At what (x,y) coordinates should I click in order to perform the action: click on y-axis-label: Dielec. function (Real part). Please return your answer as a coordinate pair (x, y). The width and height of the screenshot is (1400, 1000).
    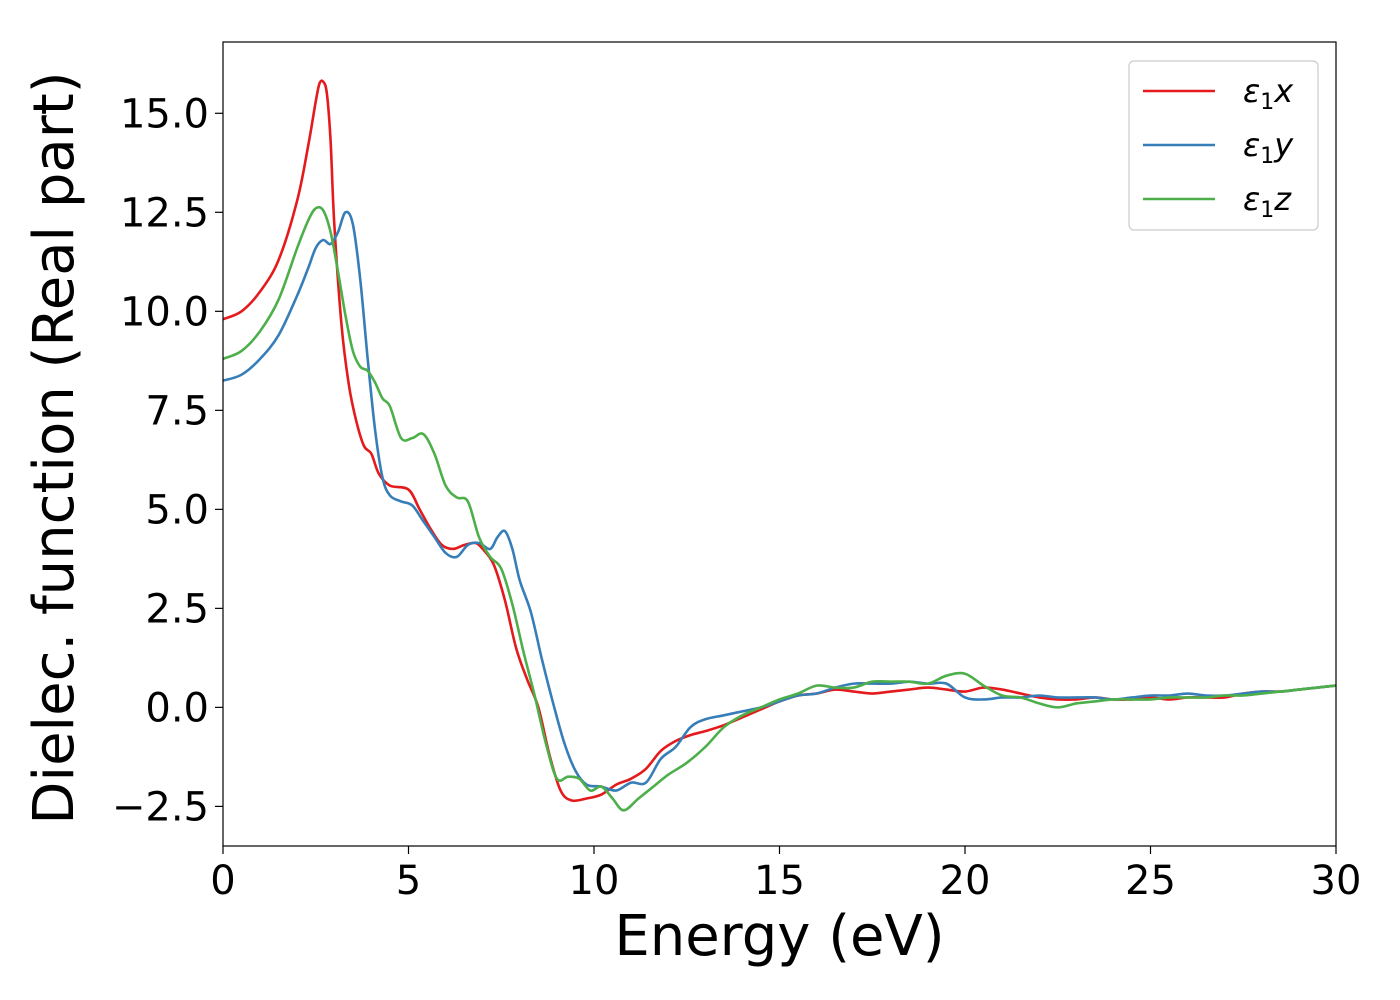
    Looking at the image, I should click on (54, 447).